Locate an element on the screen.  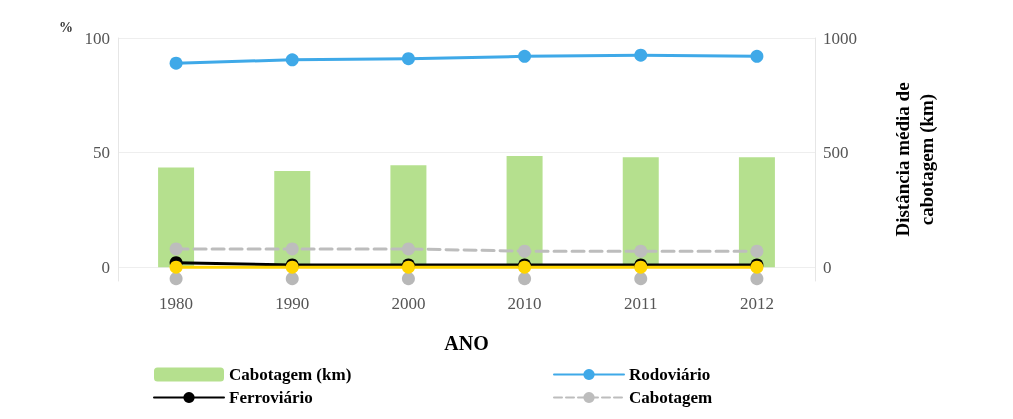
y2-tick-label: 1000 is located at coordinates (840, 38).